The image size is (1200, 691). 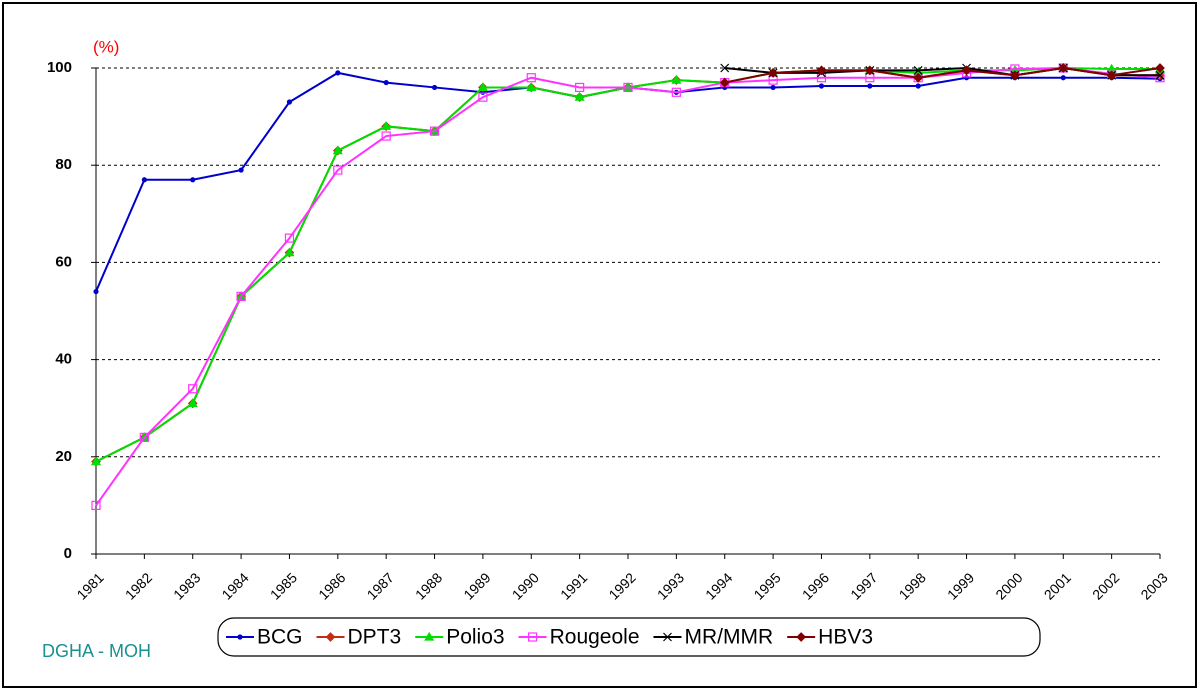 I want to click on x-tick-label: 1997, so click(x=863, y=585).